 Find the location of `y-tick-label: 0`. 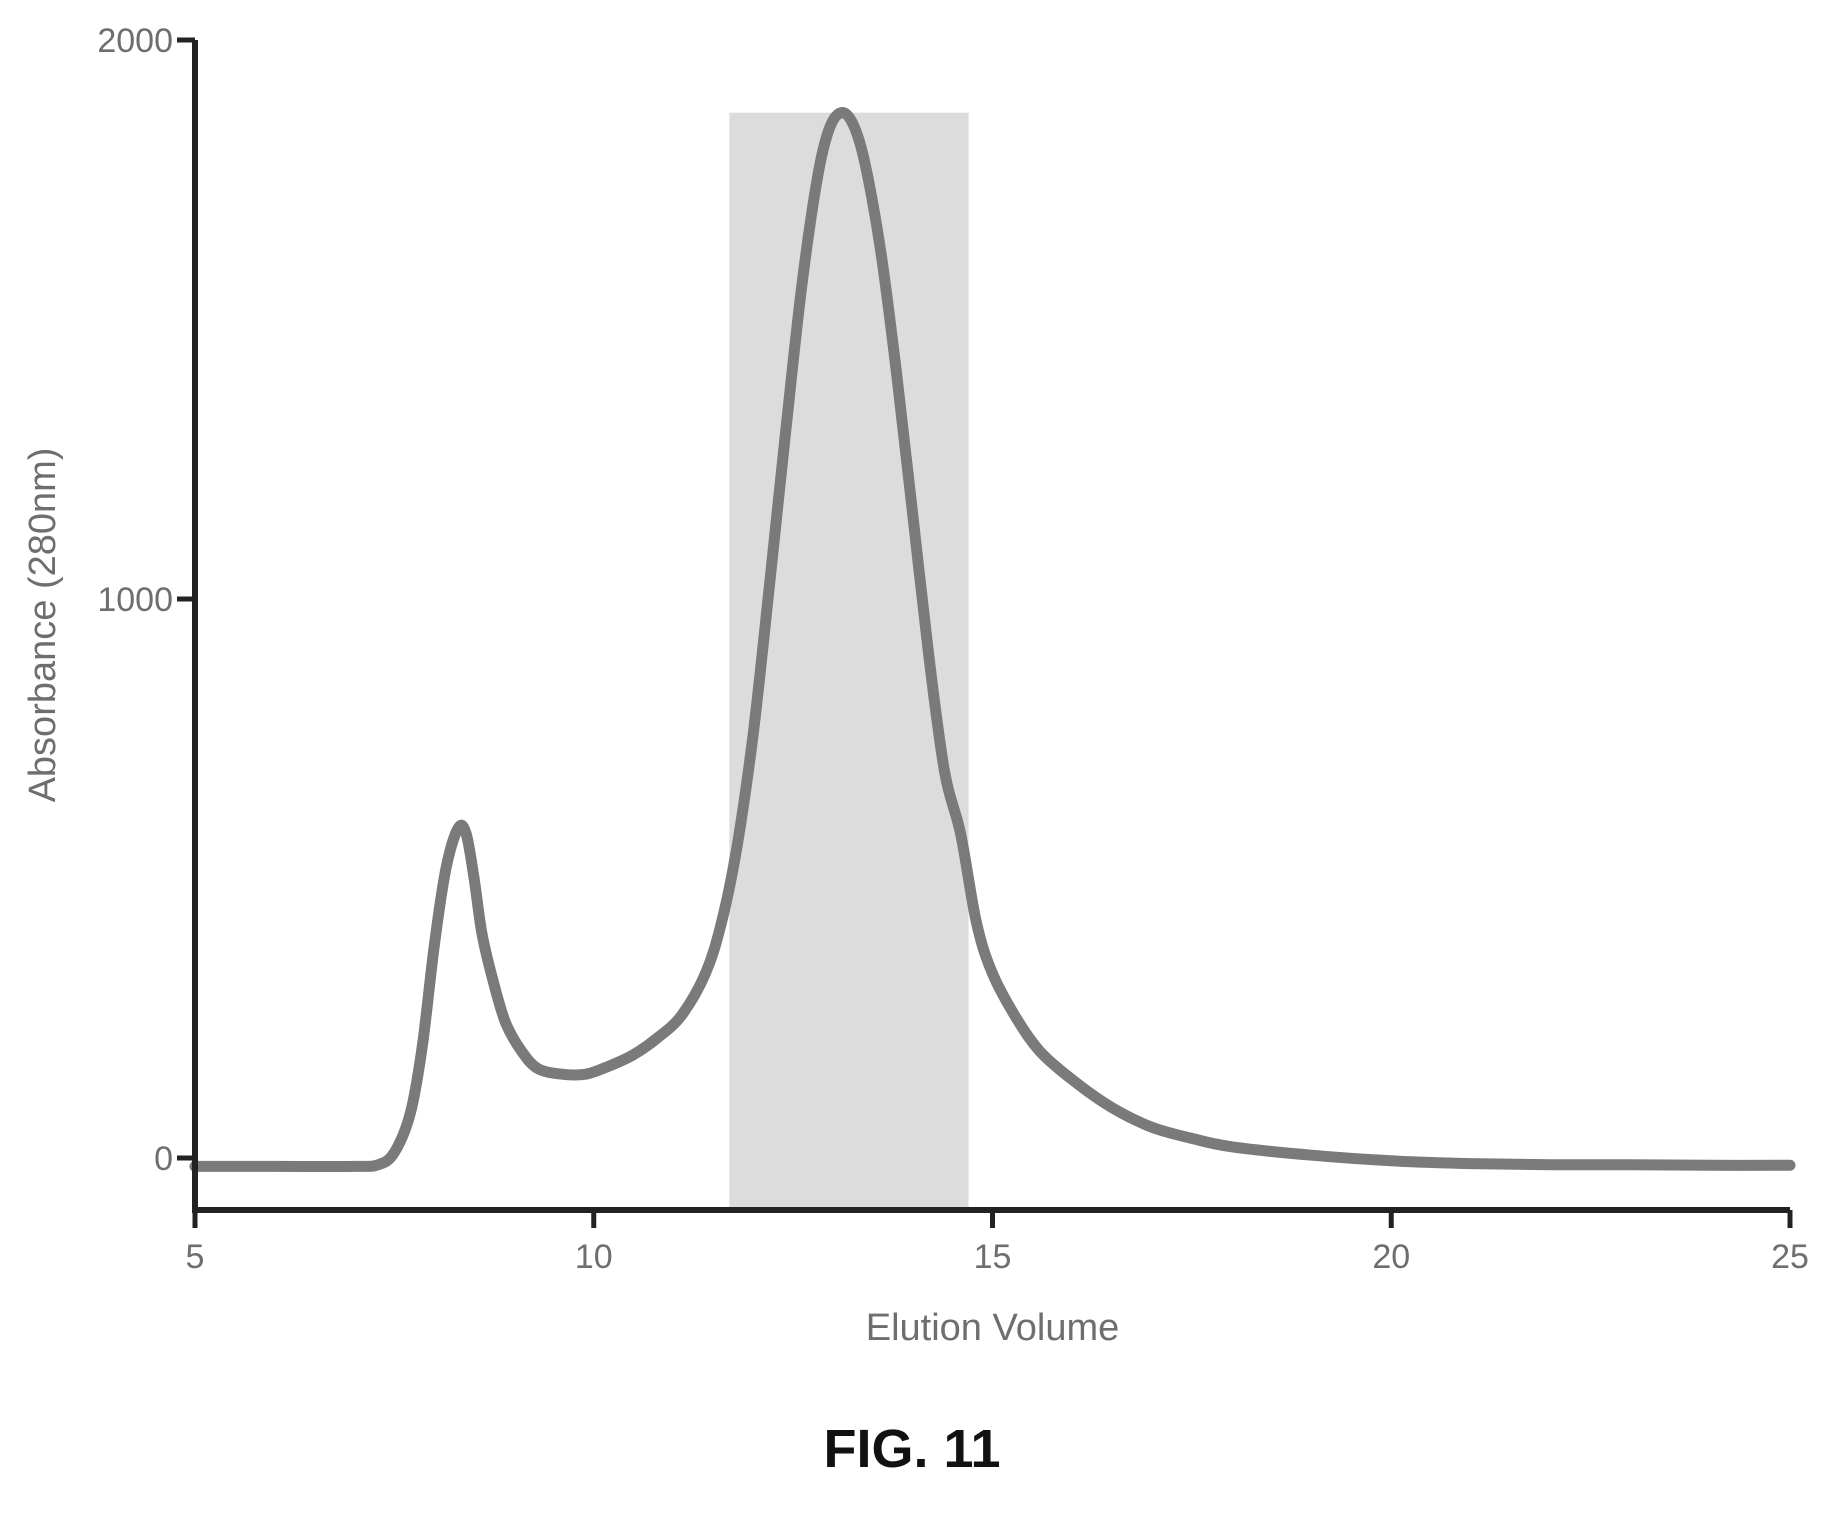

y-tick-label: 0 is located at coordinates (163, 1159).